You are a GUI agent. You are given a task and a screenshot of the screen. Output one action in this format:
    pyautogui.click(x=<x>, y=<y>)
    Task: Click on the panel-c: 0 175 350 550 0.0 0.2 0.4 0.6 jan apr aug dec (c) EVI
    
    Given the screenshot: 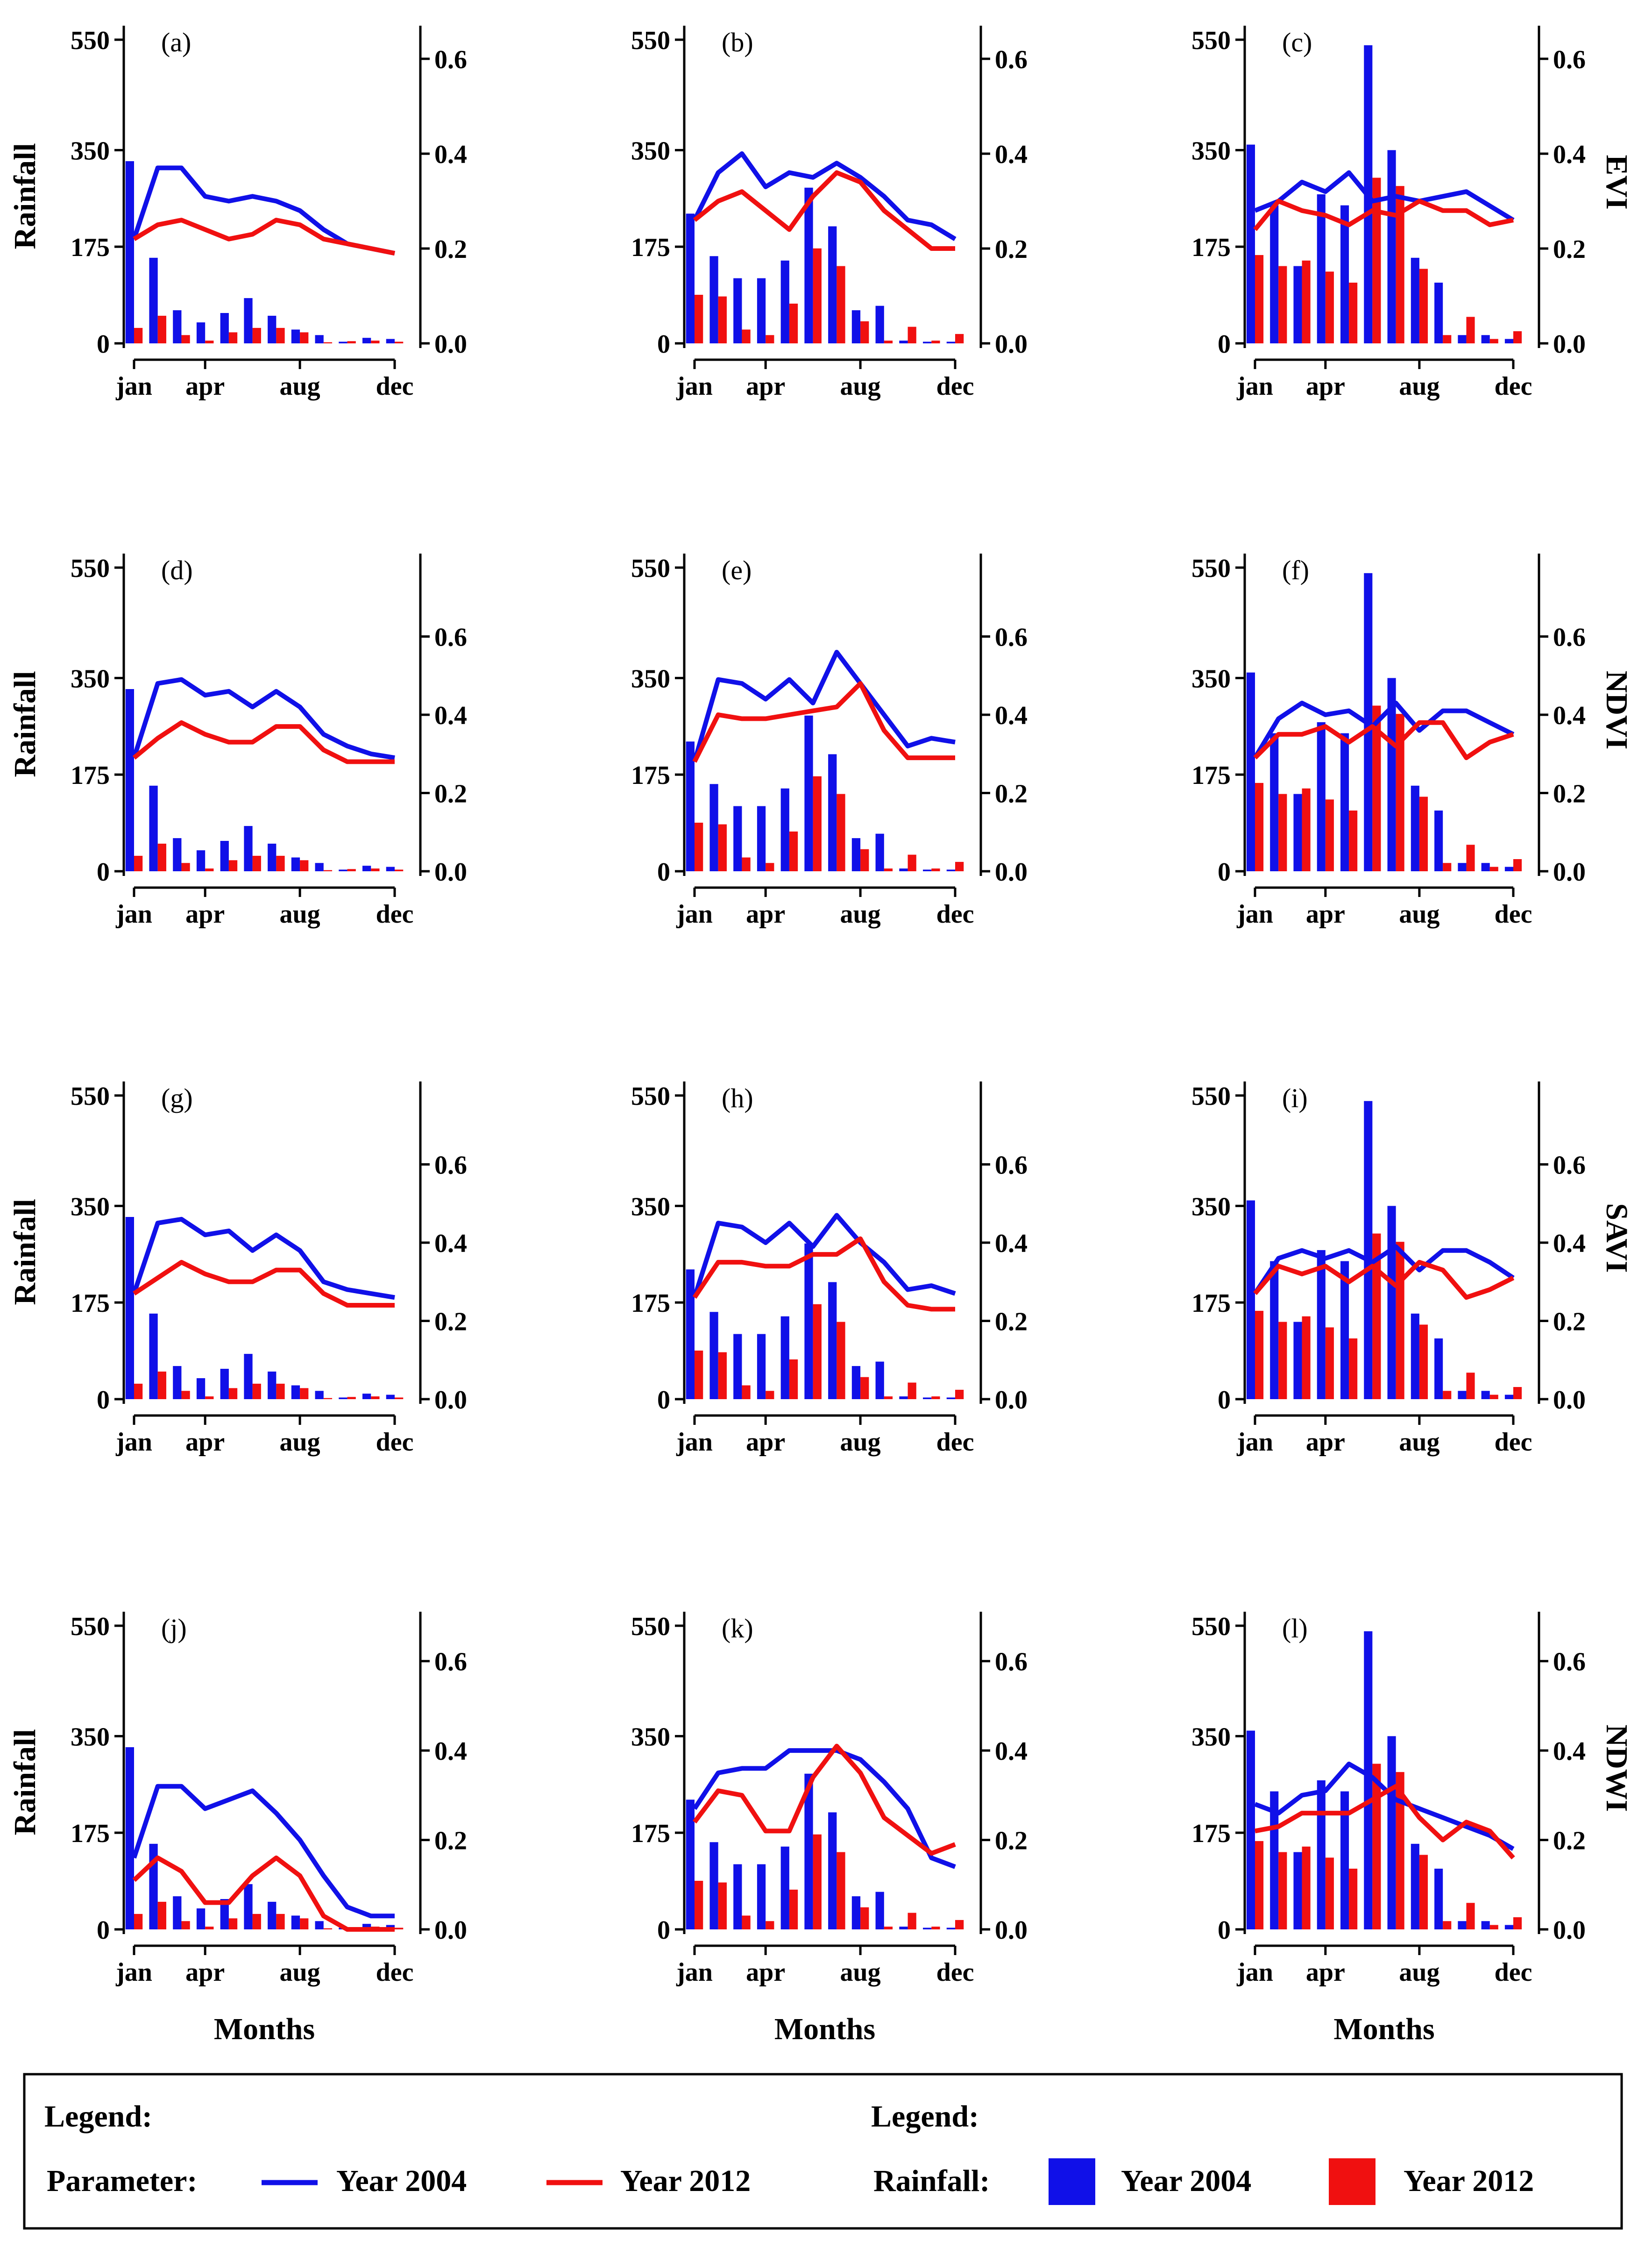 What is the action you would take?
    pyautogui.click(x=1412, y=213)
    